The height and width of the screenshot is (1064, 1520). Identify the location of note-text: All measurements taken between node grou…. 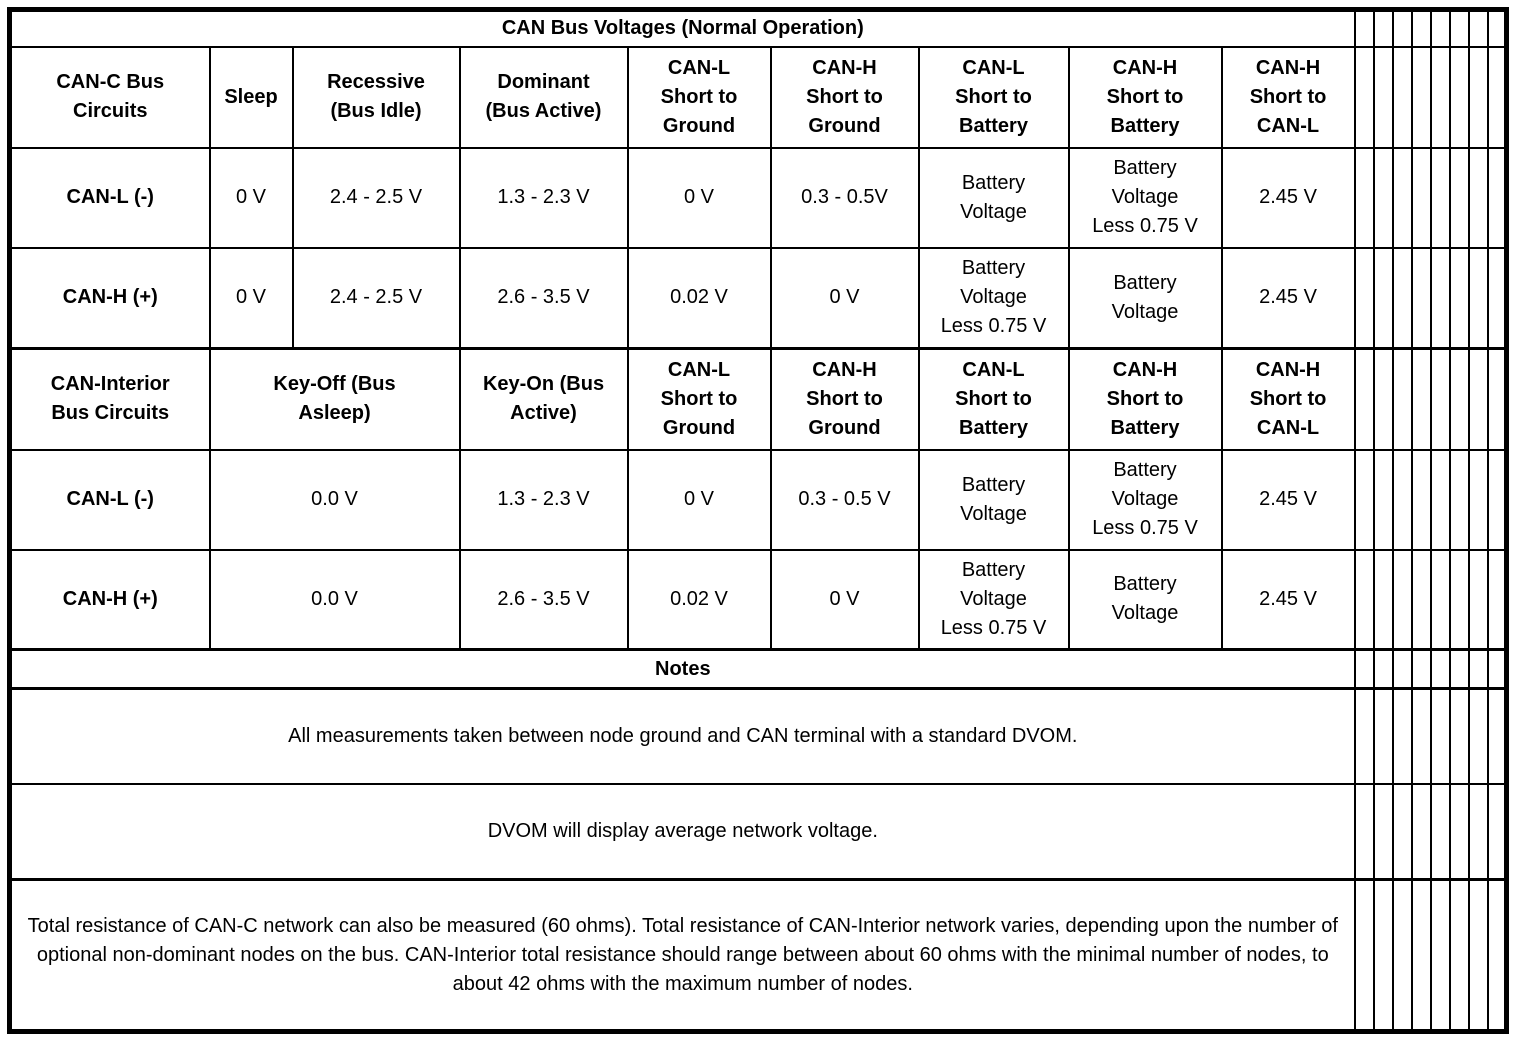
(682, 736).